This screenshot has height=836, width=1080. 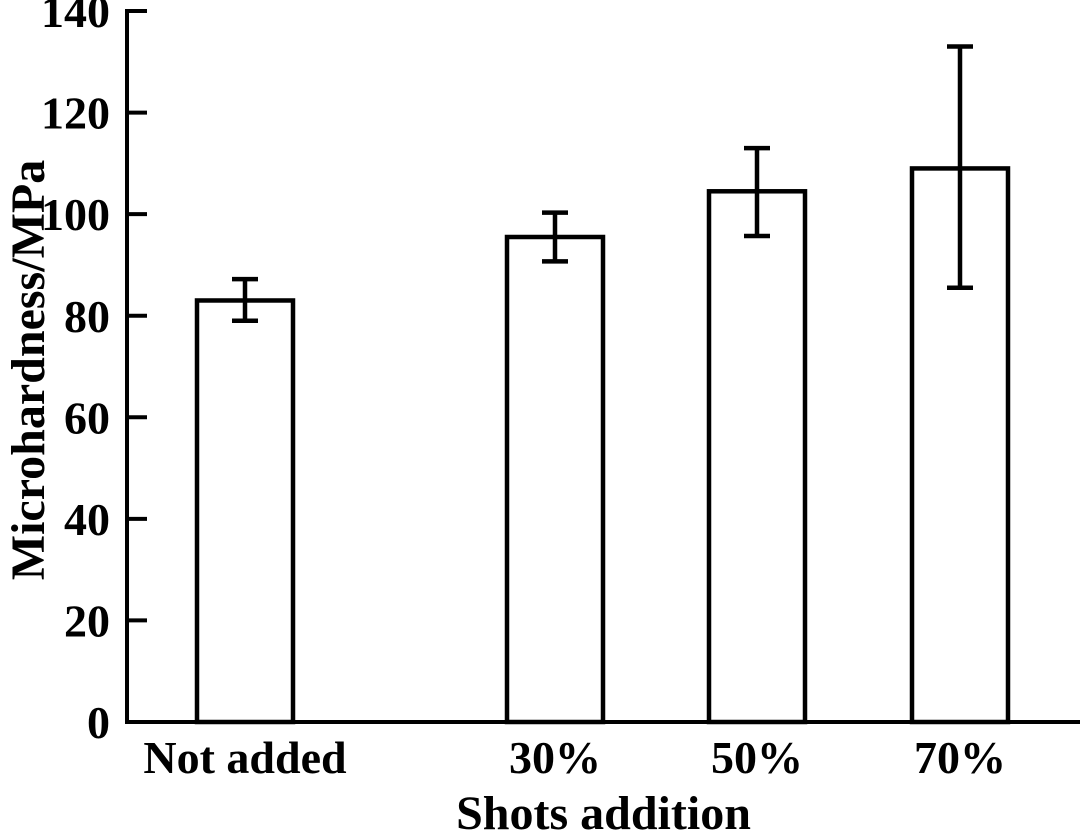 What do you see at coordinates (245, 757) in the screenshot?
I see `x-category-label-not-added: Not added` at bounding box center [245, 757].